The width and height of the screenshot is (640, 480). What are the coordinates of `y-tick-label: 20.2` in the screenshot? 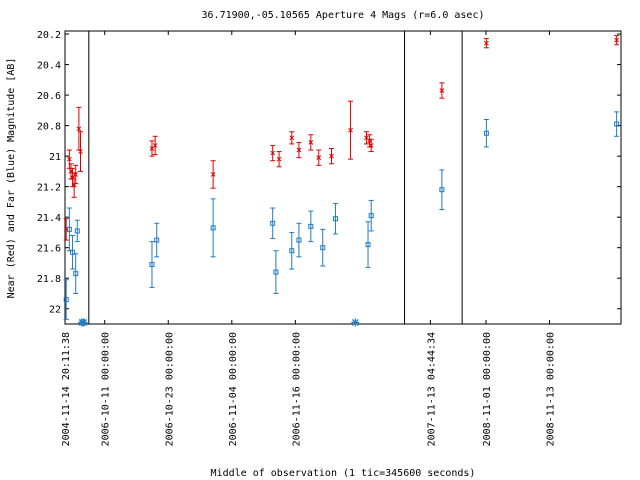 It's located at (49, 35).